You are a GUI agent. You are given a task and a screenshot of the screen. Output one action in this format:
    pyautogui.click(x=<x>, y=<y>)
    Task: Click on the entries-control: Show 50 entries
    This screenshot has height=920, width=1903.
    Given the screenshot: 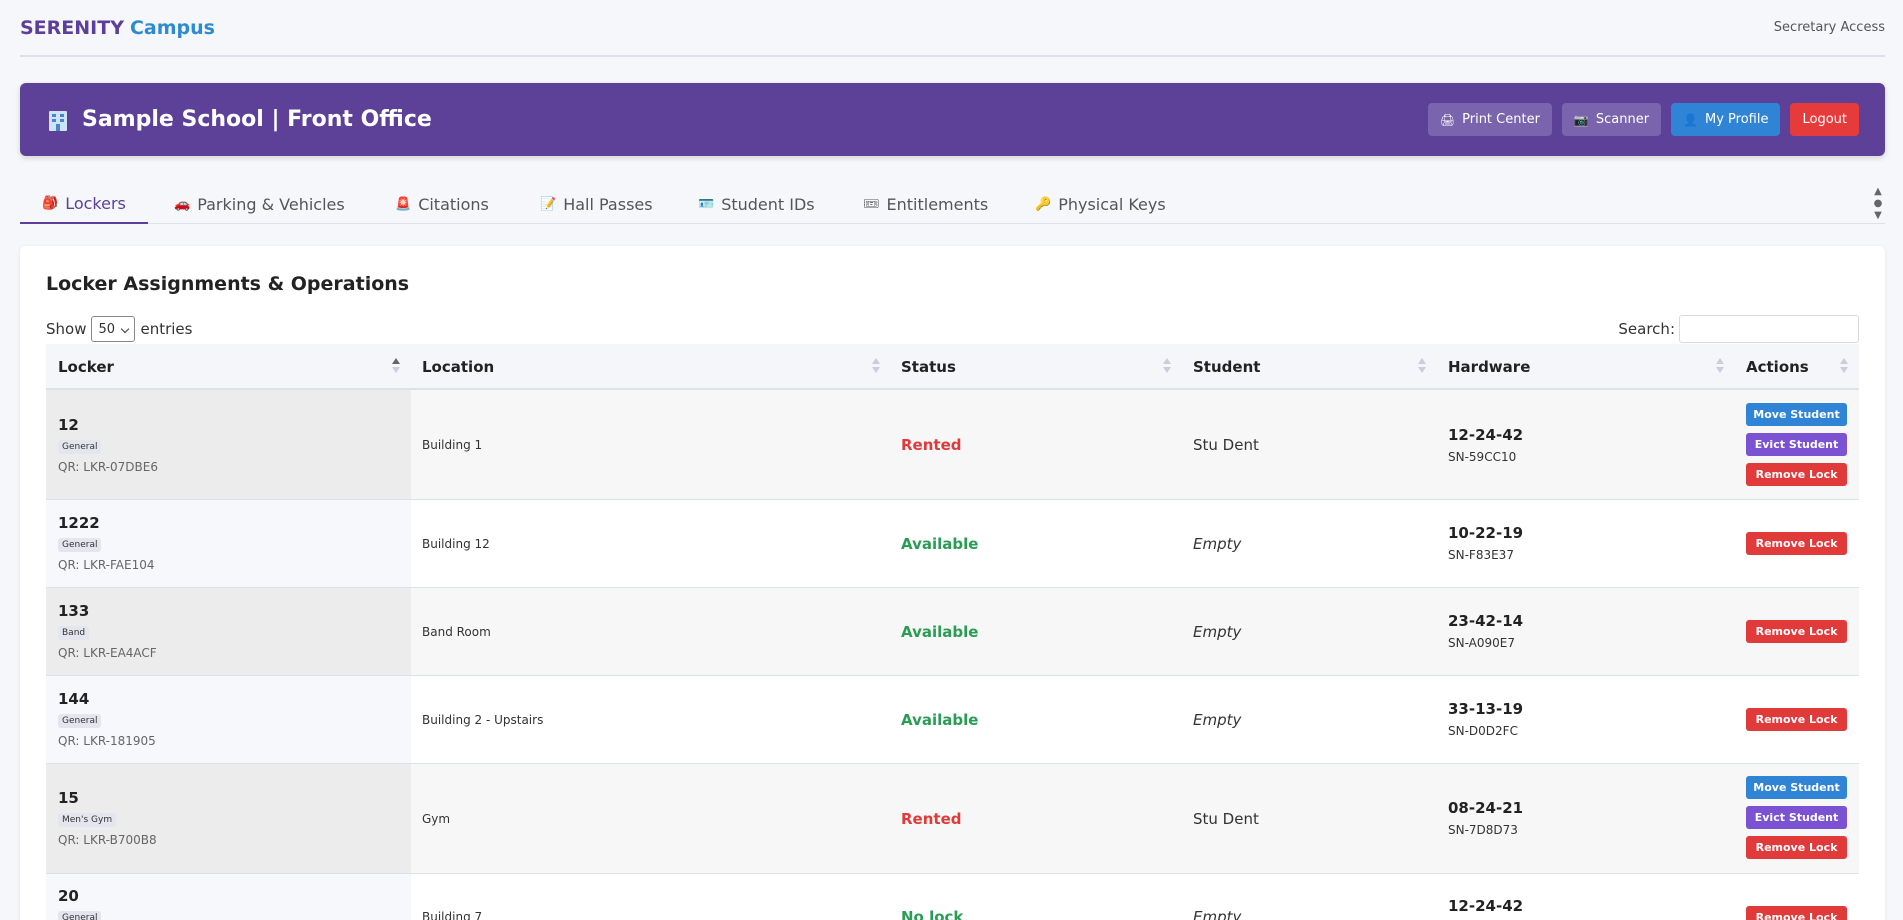 What is the action you would take?
    pyautogui.click(x=119, y=329)
    